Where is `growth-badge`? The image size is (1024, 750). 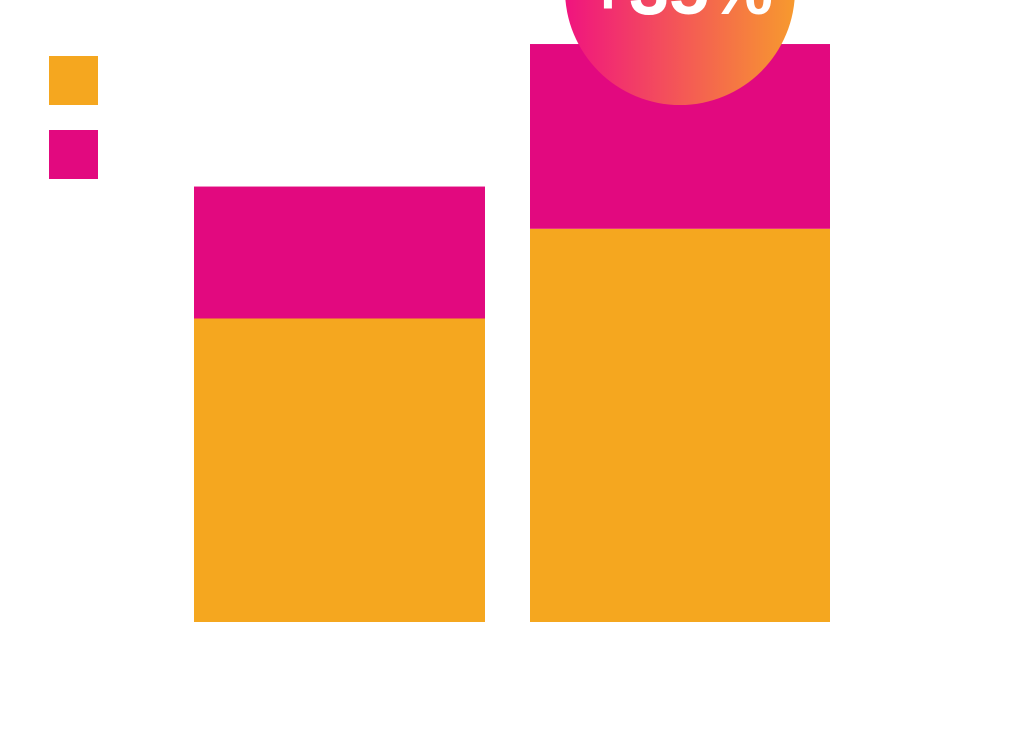
growth-badge is located at coordinates (680, 52).